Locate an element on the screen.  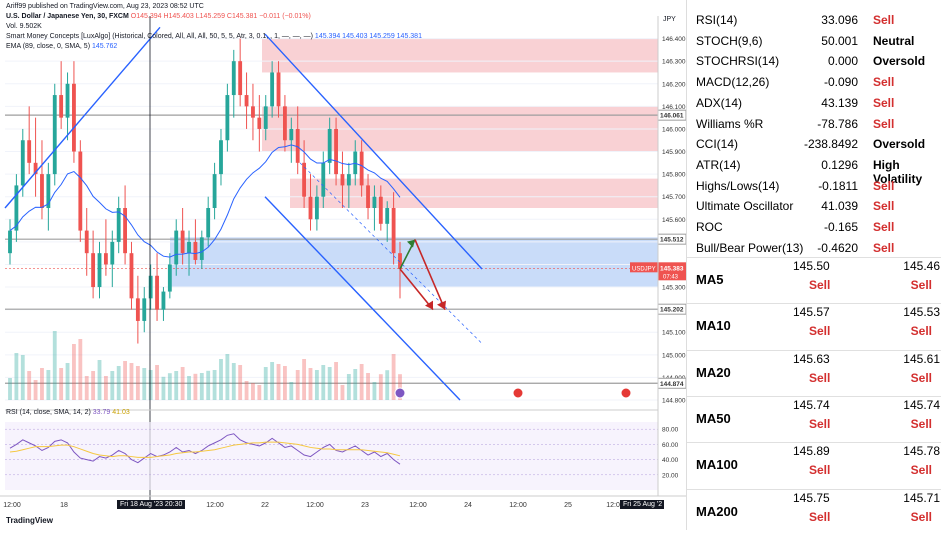
ma-simple-value: 145.50 is located at coordinates (811, 266).